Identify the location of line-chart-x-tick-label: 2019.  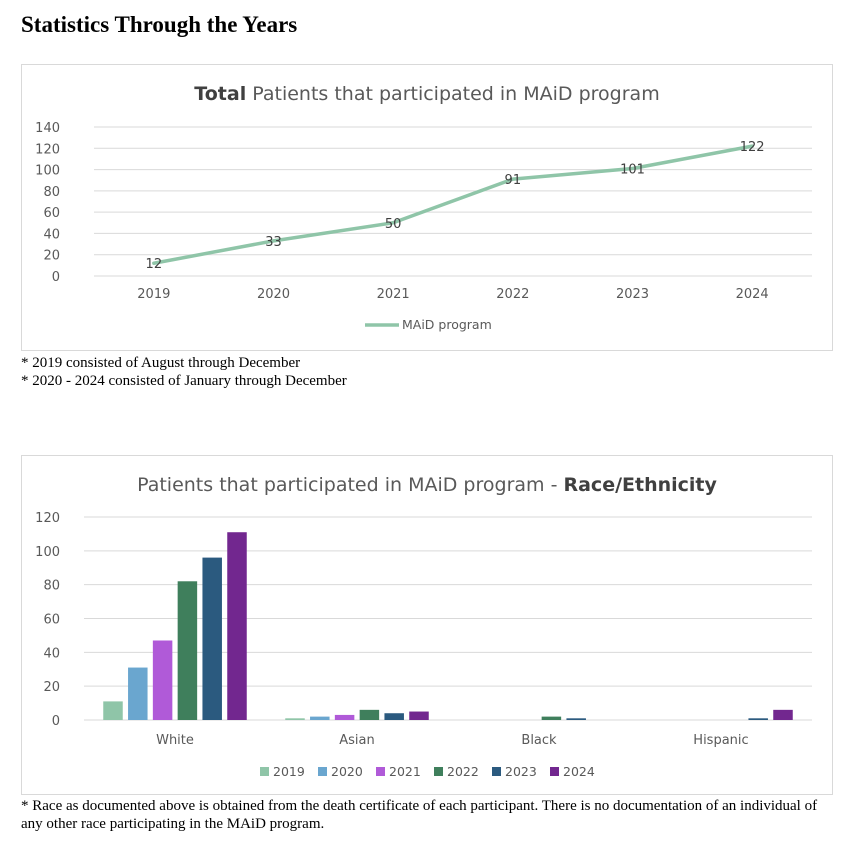
(153, 294).